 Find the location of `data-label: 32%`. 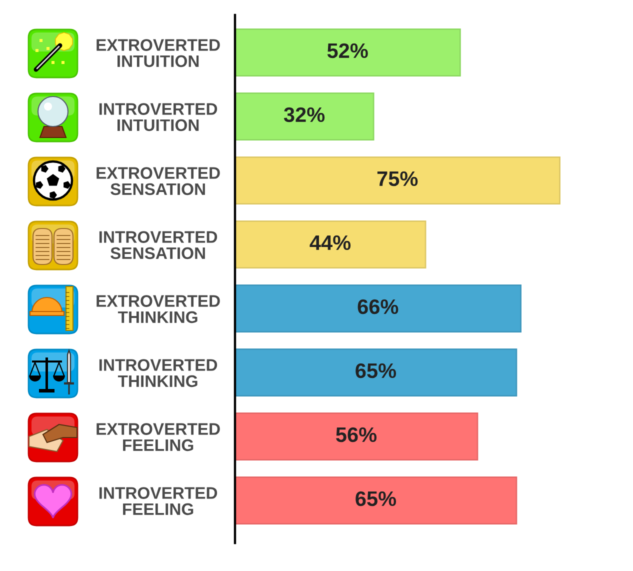

data-label: 32% is located at coordinates (304, 114).